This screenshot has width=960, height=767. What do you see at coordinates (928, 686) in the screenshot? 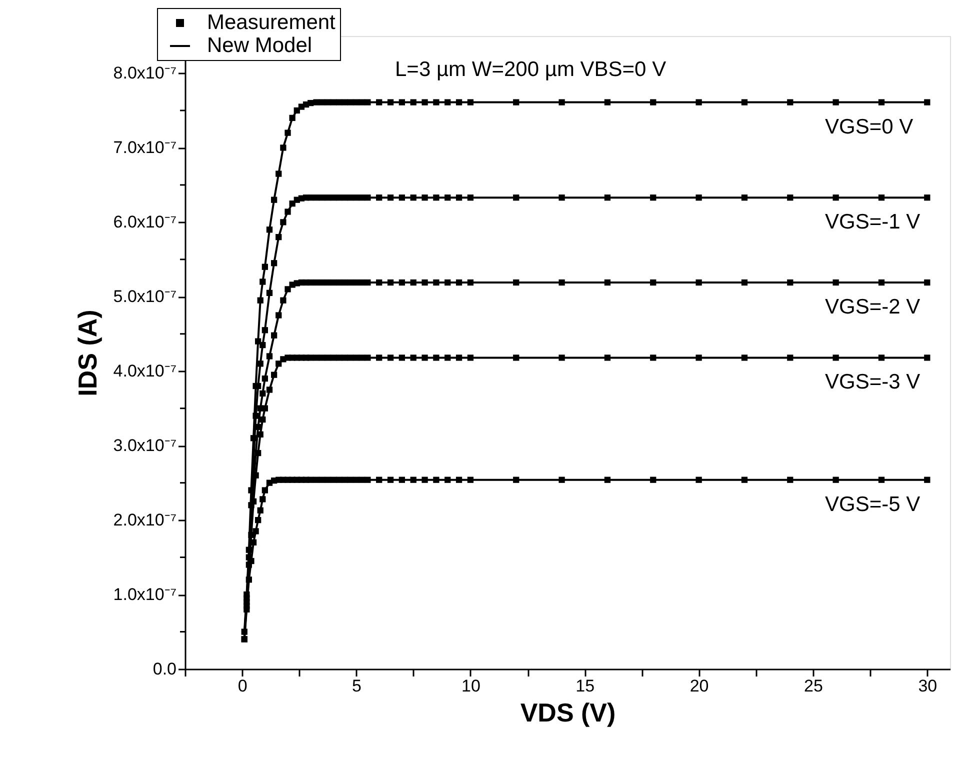
I see `x-tick-label: 30` at bounding box center [928, 686].